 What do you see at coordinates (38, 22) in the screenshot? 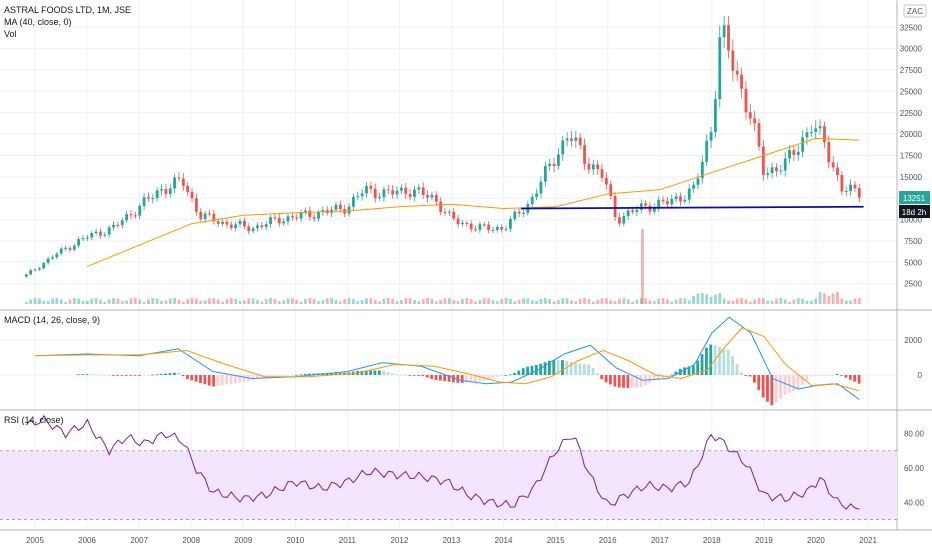
I see `ma-legend: MA (40, close, 0)` at bounding box center [38, 22].